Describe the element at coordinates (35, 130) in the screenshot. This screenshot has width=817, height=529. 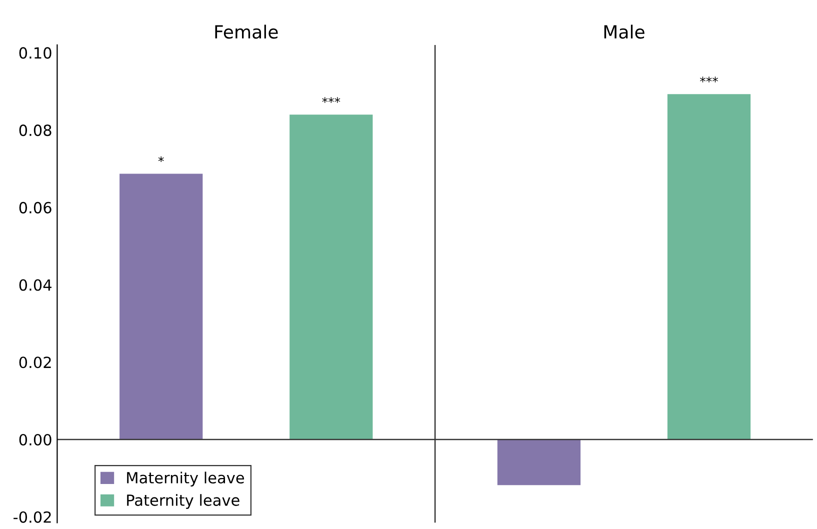
I see `y-tick-label: 0.08` at that location.